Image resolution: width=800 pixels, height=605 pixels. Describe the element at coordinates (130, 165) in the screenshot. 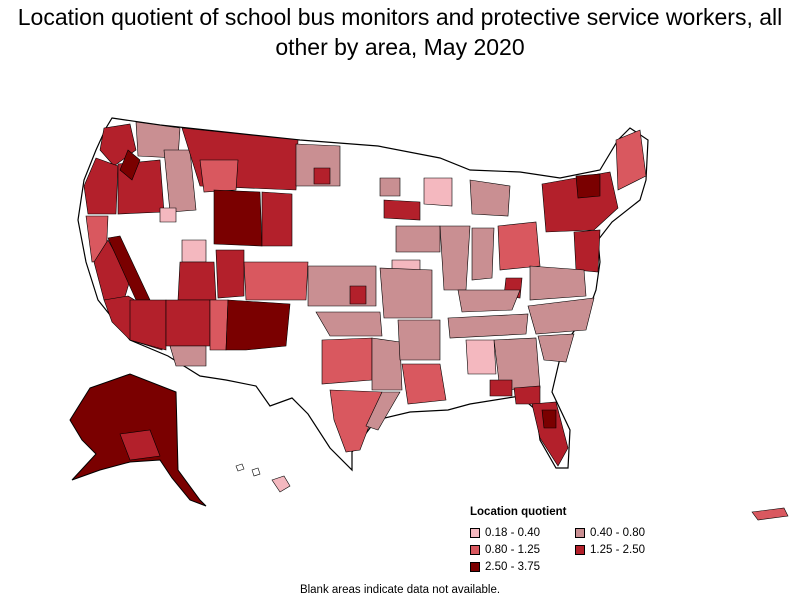

I see `region-or-east` at that location.